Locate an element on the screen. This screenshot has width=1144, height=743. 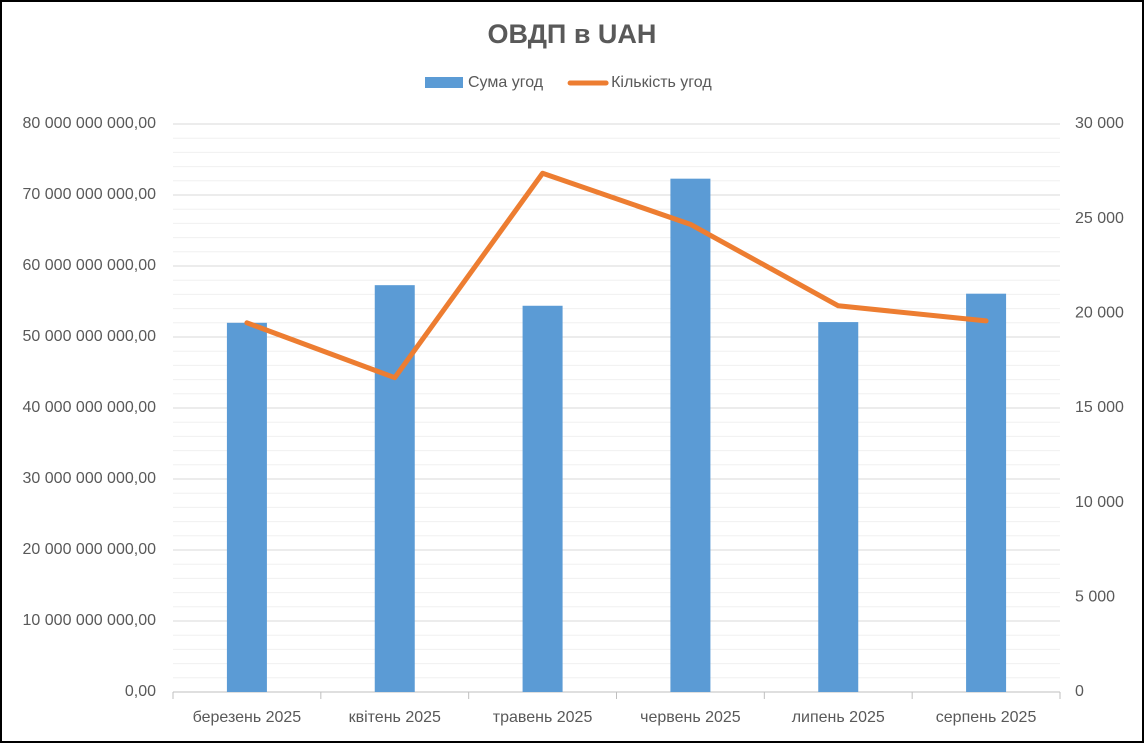
y-tick-label: 40 000 000 000,00 is located at coordinates (90, 407).